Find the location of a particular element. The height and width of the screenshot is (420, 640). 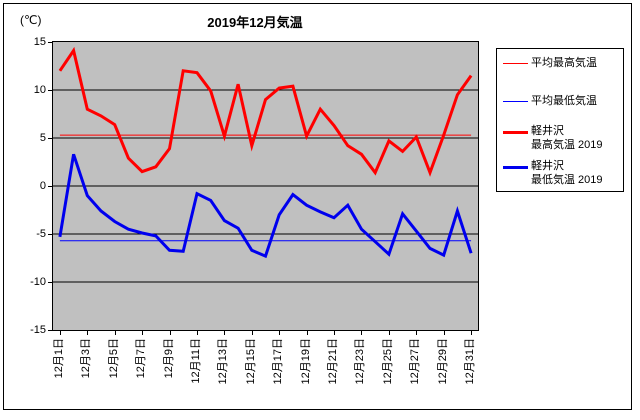

legend-item-label: 平均最高気温 is located at coordinates (564, 63).